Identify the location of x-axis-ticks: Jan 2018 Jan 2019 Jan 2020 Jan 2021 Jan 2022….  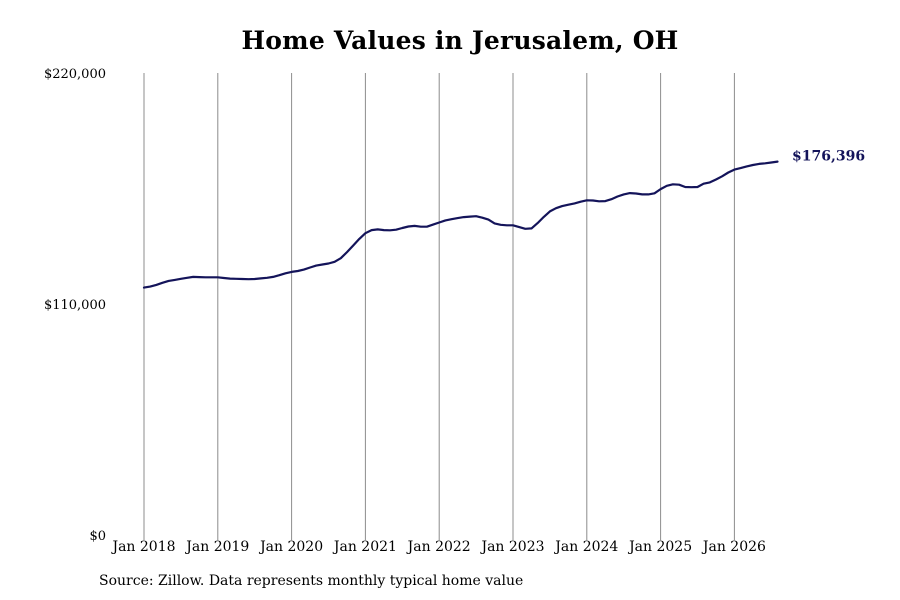
(438, 547).